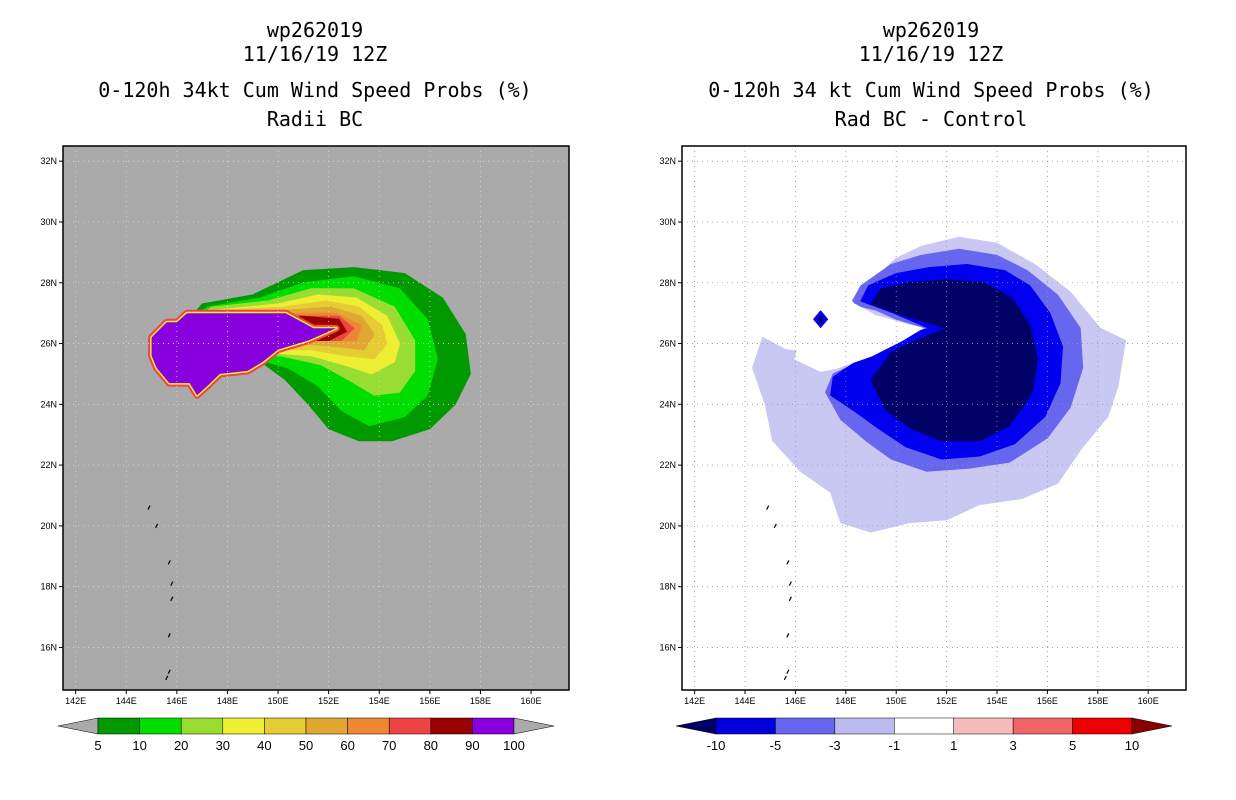  I want to click on colorbar-label: -10, so click(716, 745).